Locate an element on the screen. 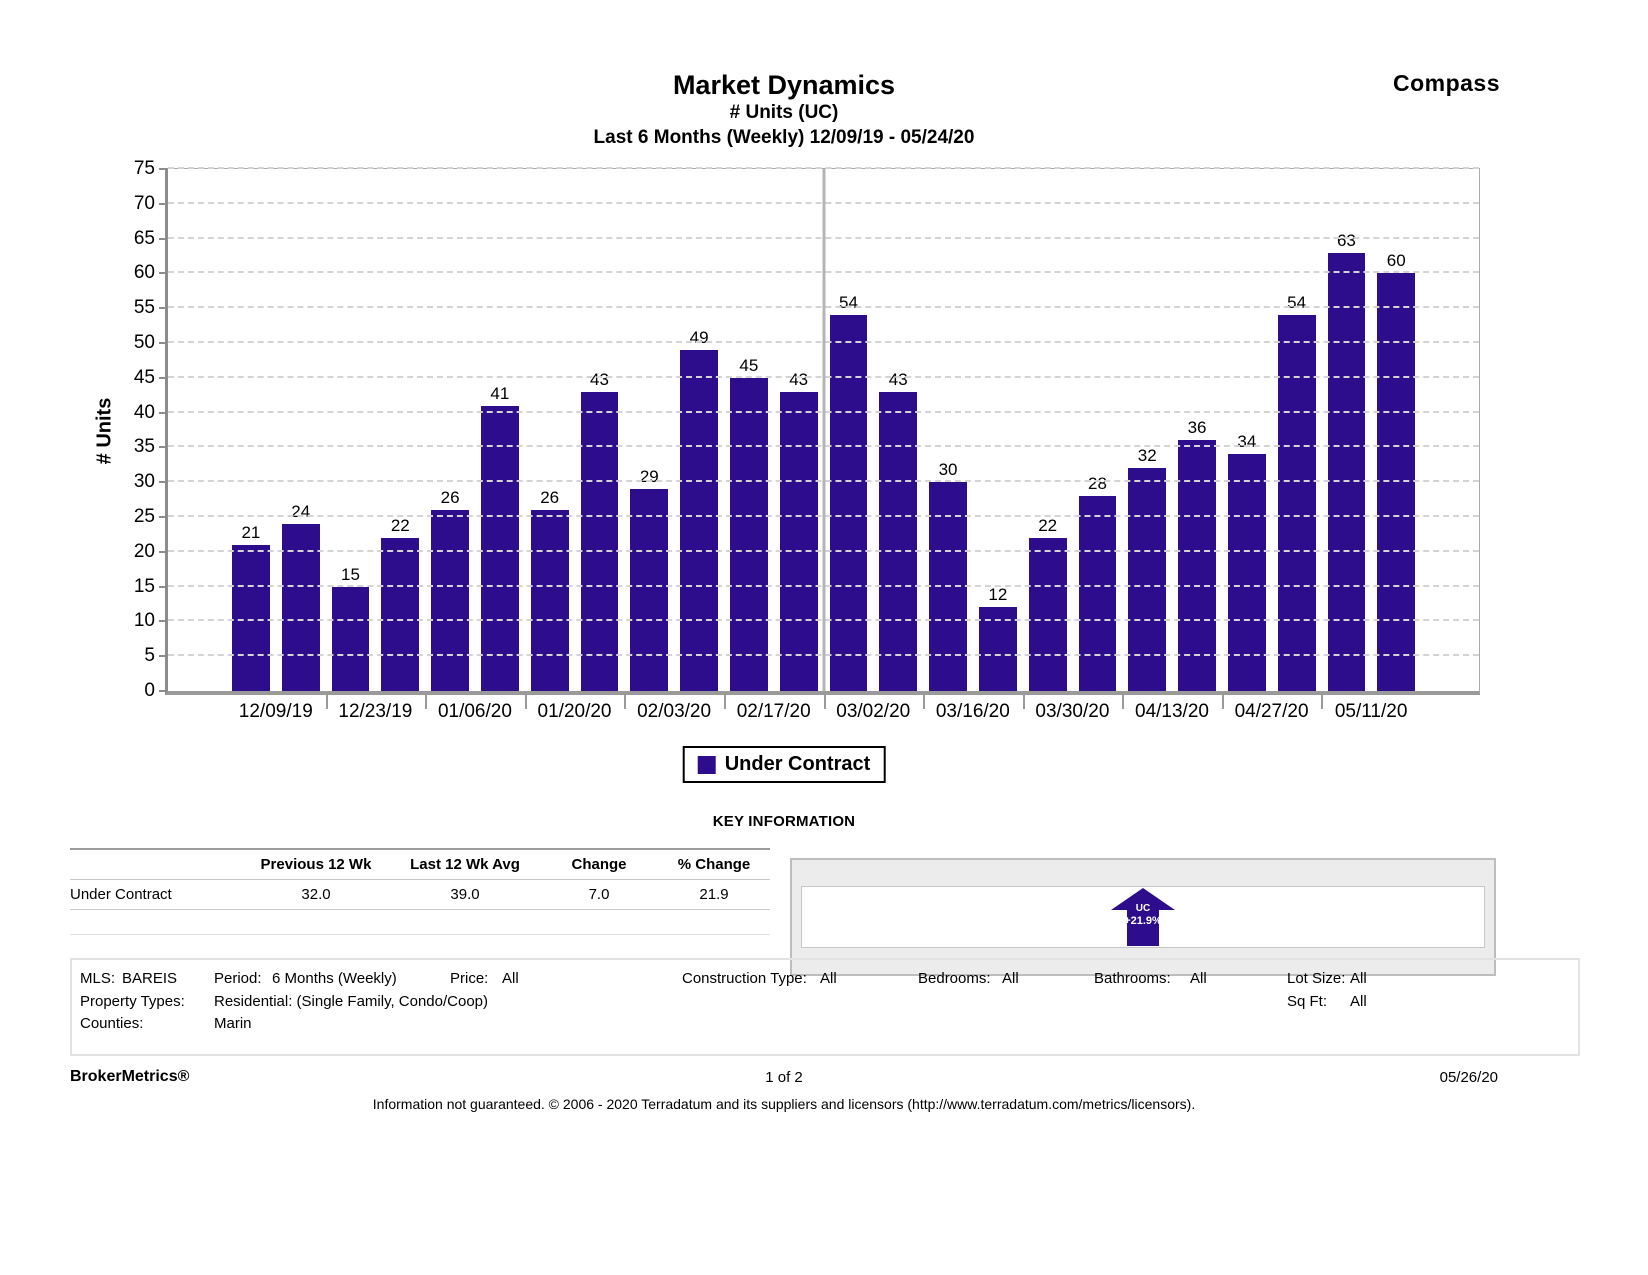 This screenshot has width=1648, height=1275. cell-change: 7.0 is located at coordinates (599, 894).